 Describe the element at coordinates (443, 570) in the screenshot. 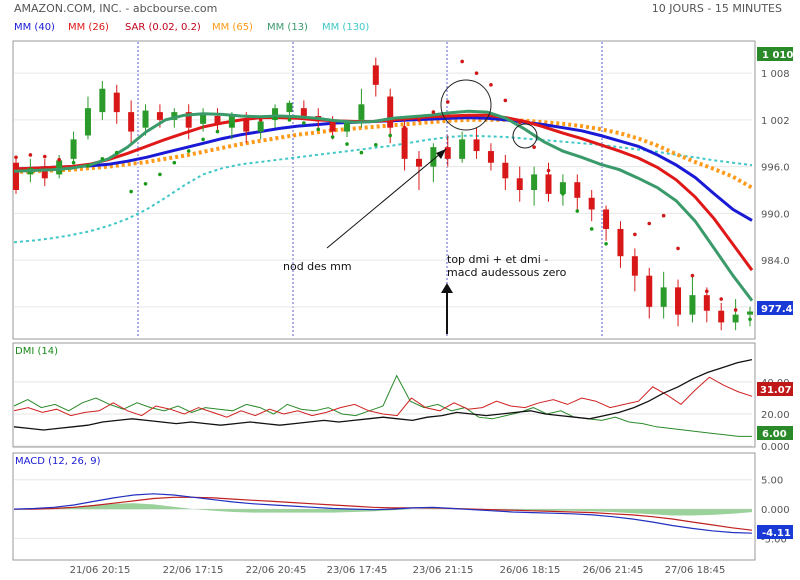

I see `x-tick-label: 23/06 21:15` at that location.